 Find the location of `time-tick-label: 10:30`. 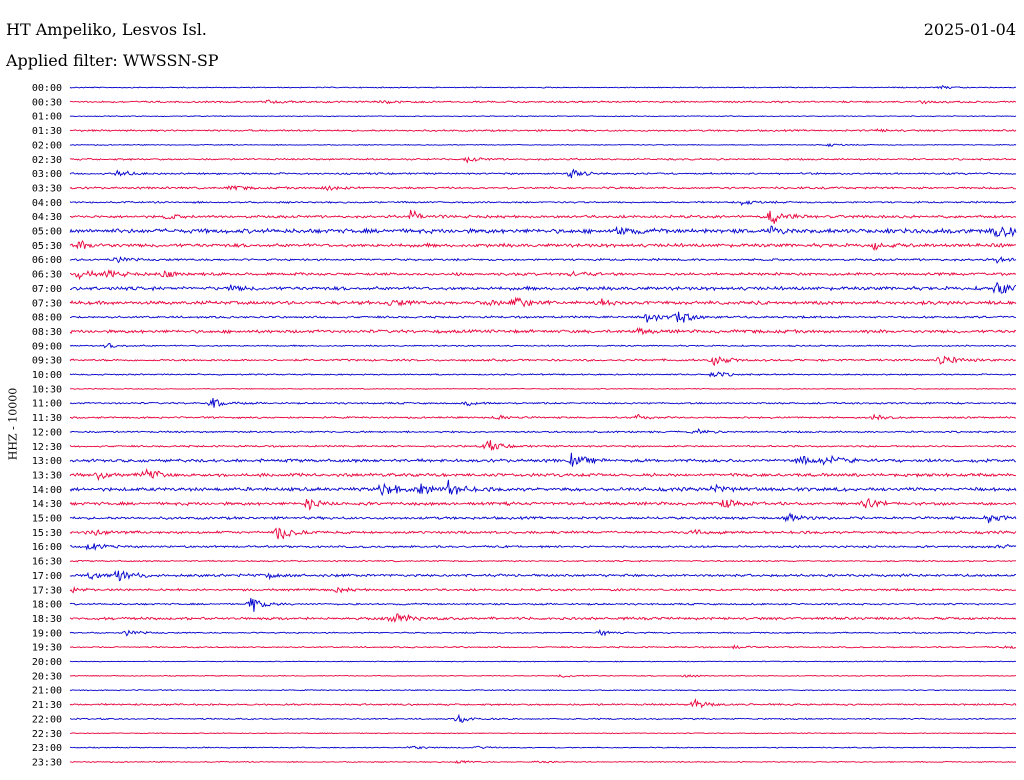

time-tick-label: 10:30 is located at coordinates (47, 389).